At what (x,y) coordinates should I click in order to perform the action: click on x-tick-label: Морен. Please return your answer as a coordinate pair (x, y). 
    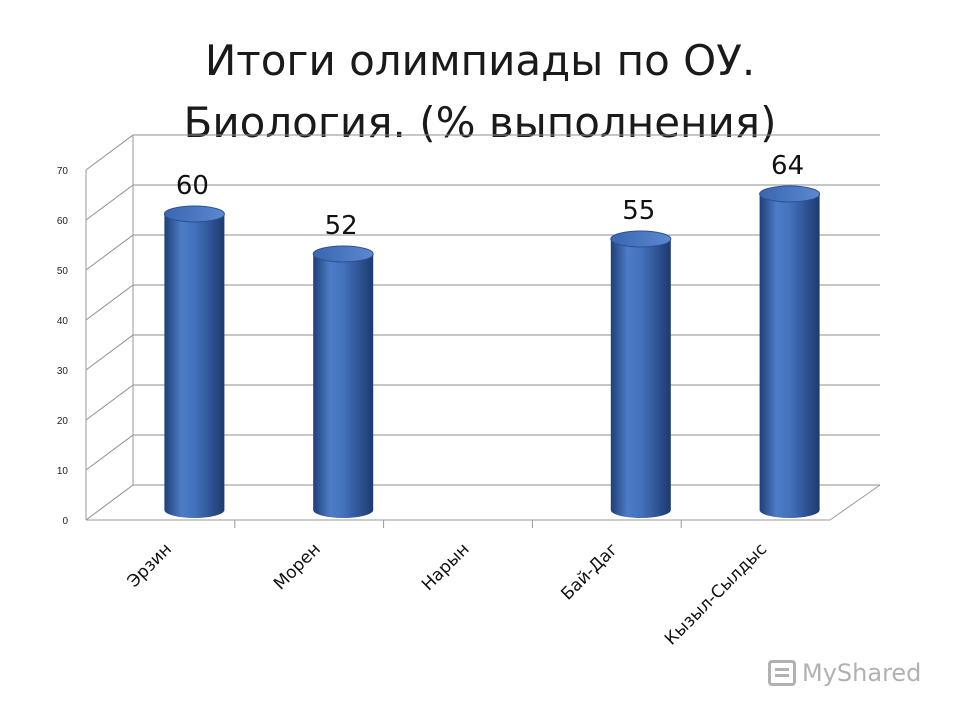
    Looking at the image, I should click on (297, 566).